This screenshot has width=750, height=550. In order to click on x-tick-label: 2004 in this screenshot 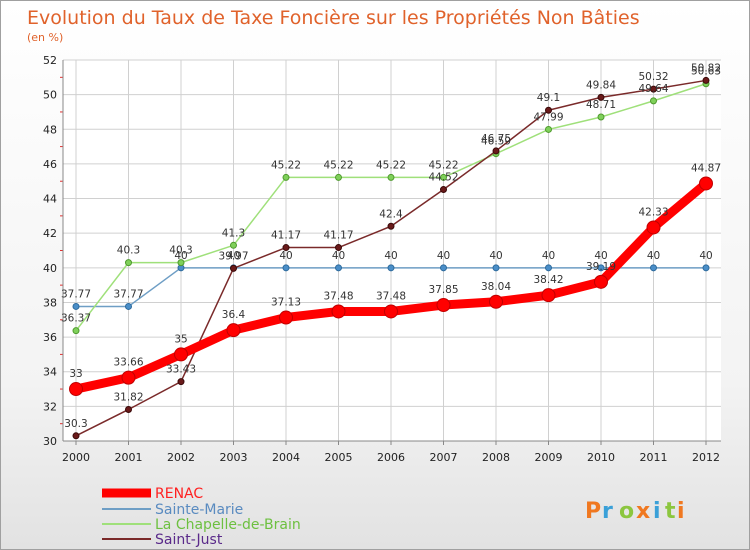, I will do `click(286, 457)`.